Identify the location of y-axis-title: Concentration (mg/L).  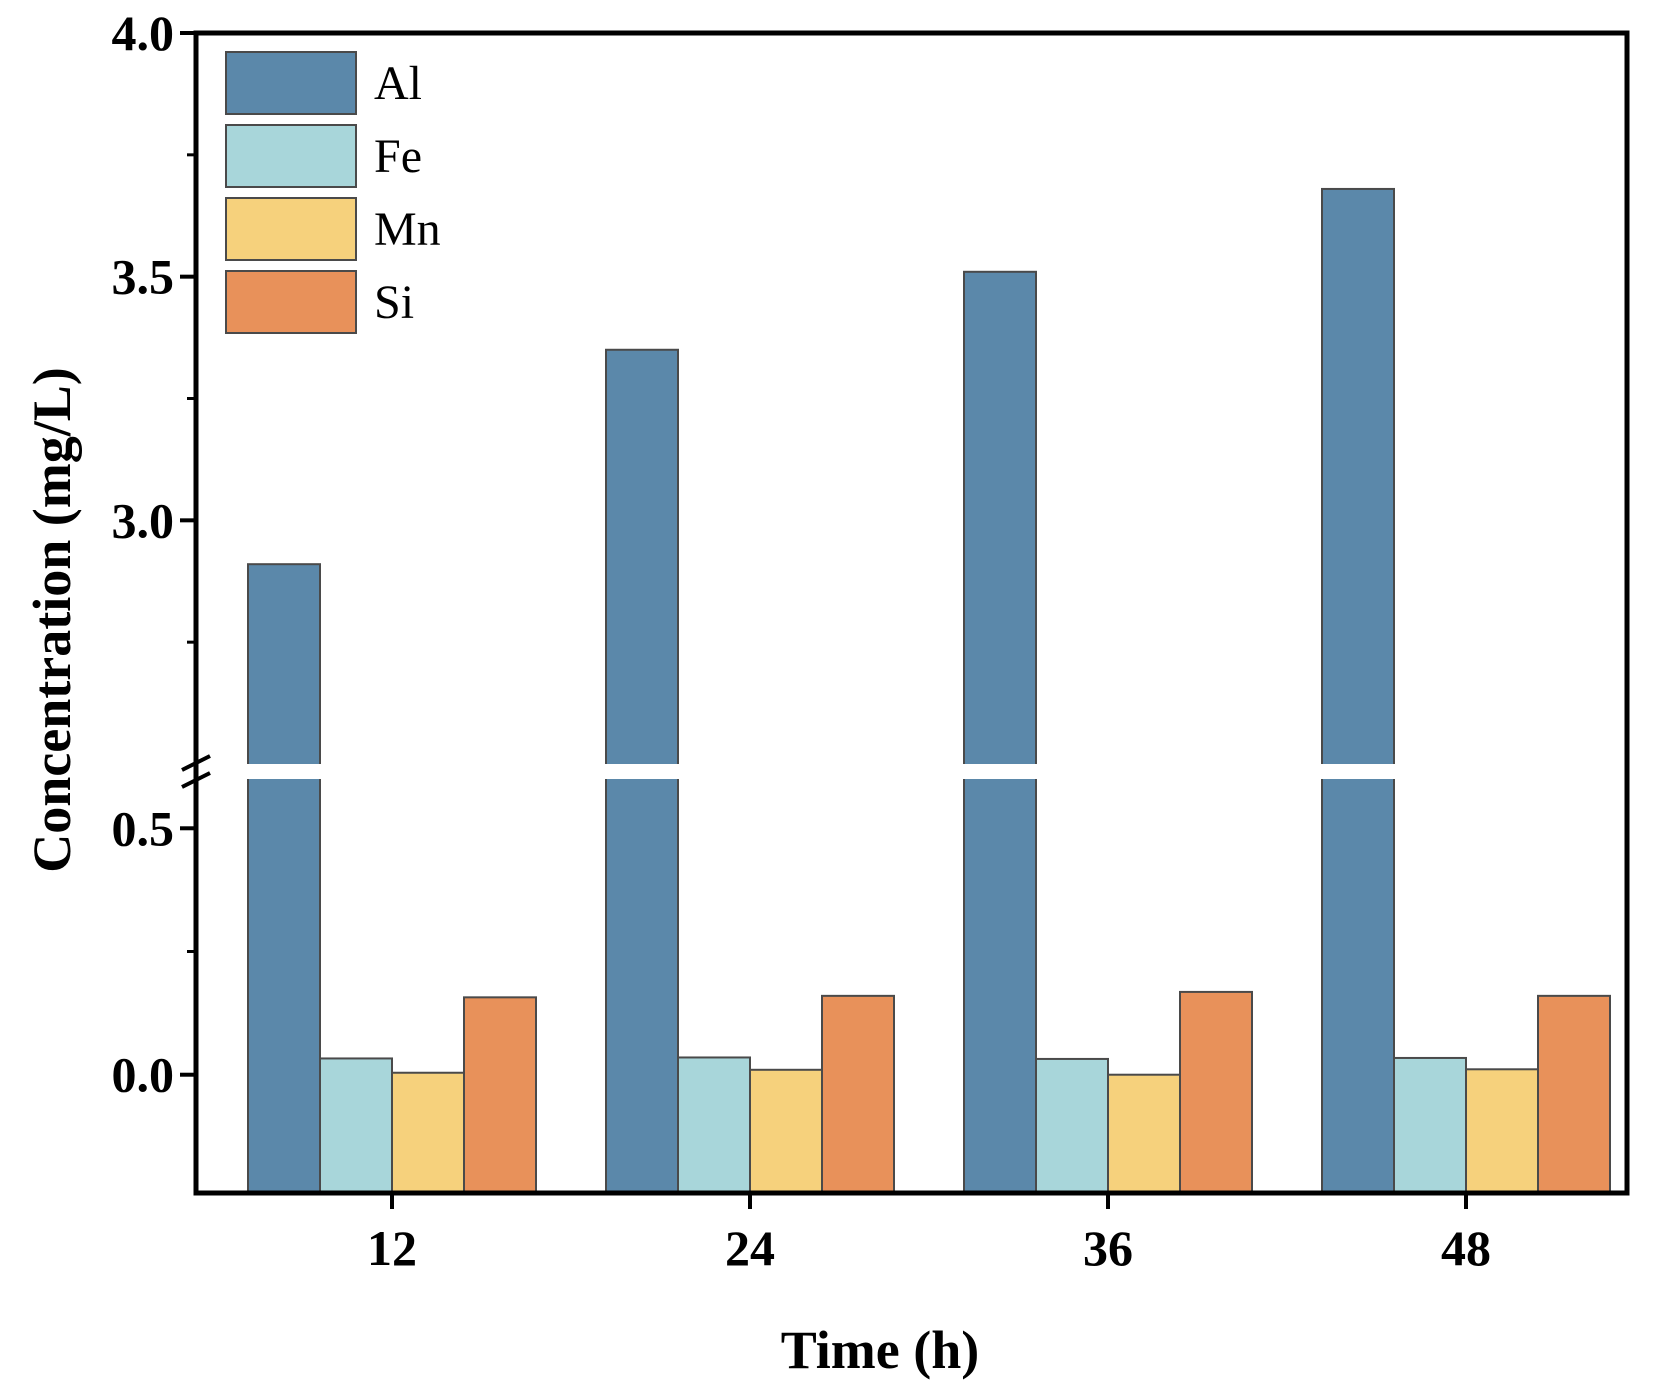
(52, 619).